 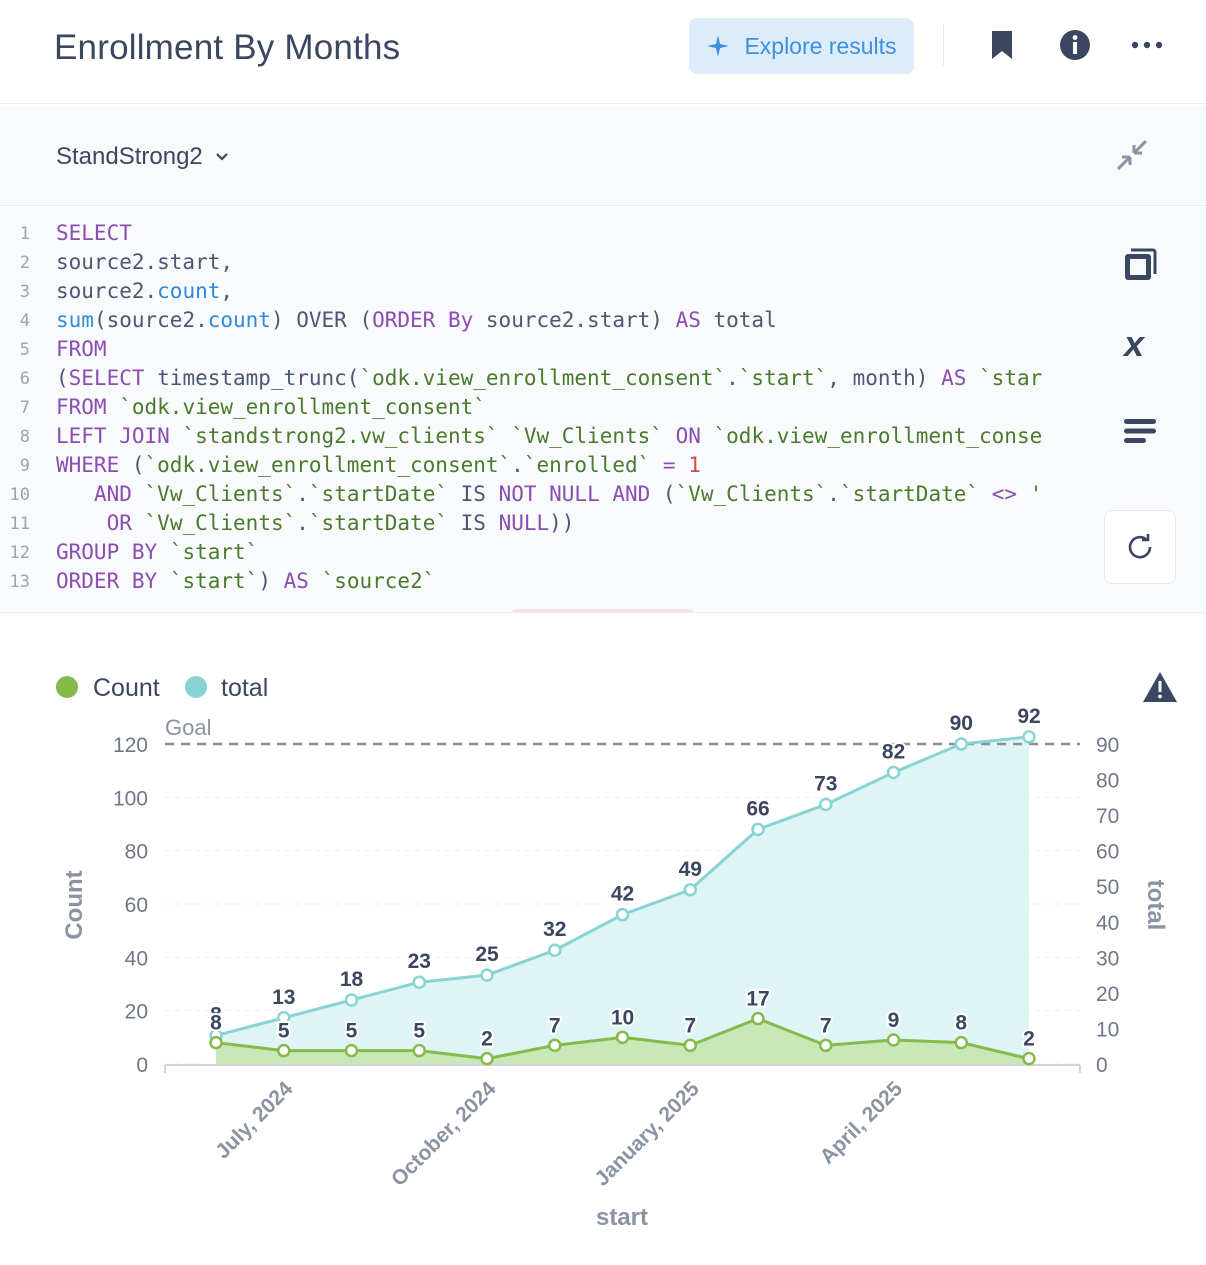 I want to click on total-data-label: 25, so click(x=487, y=954).